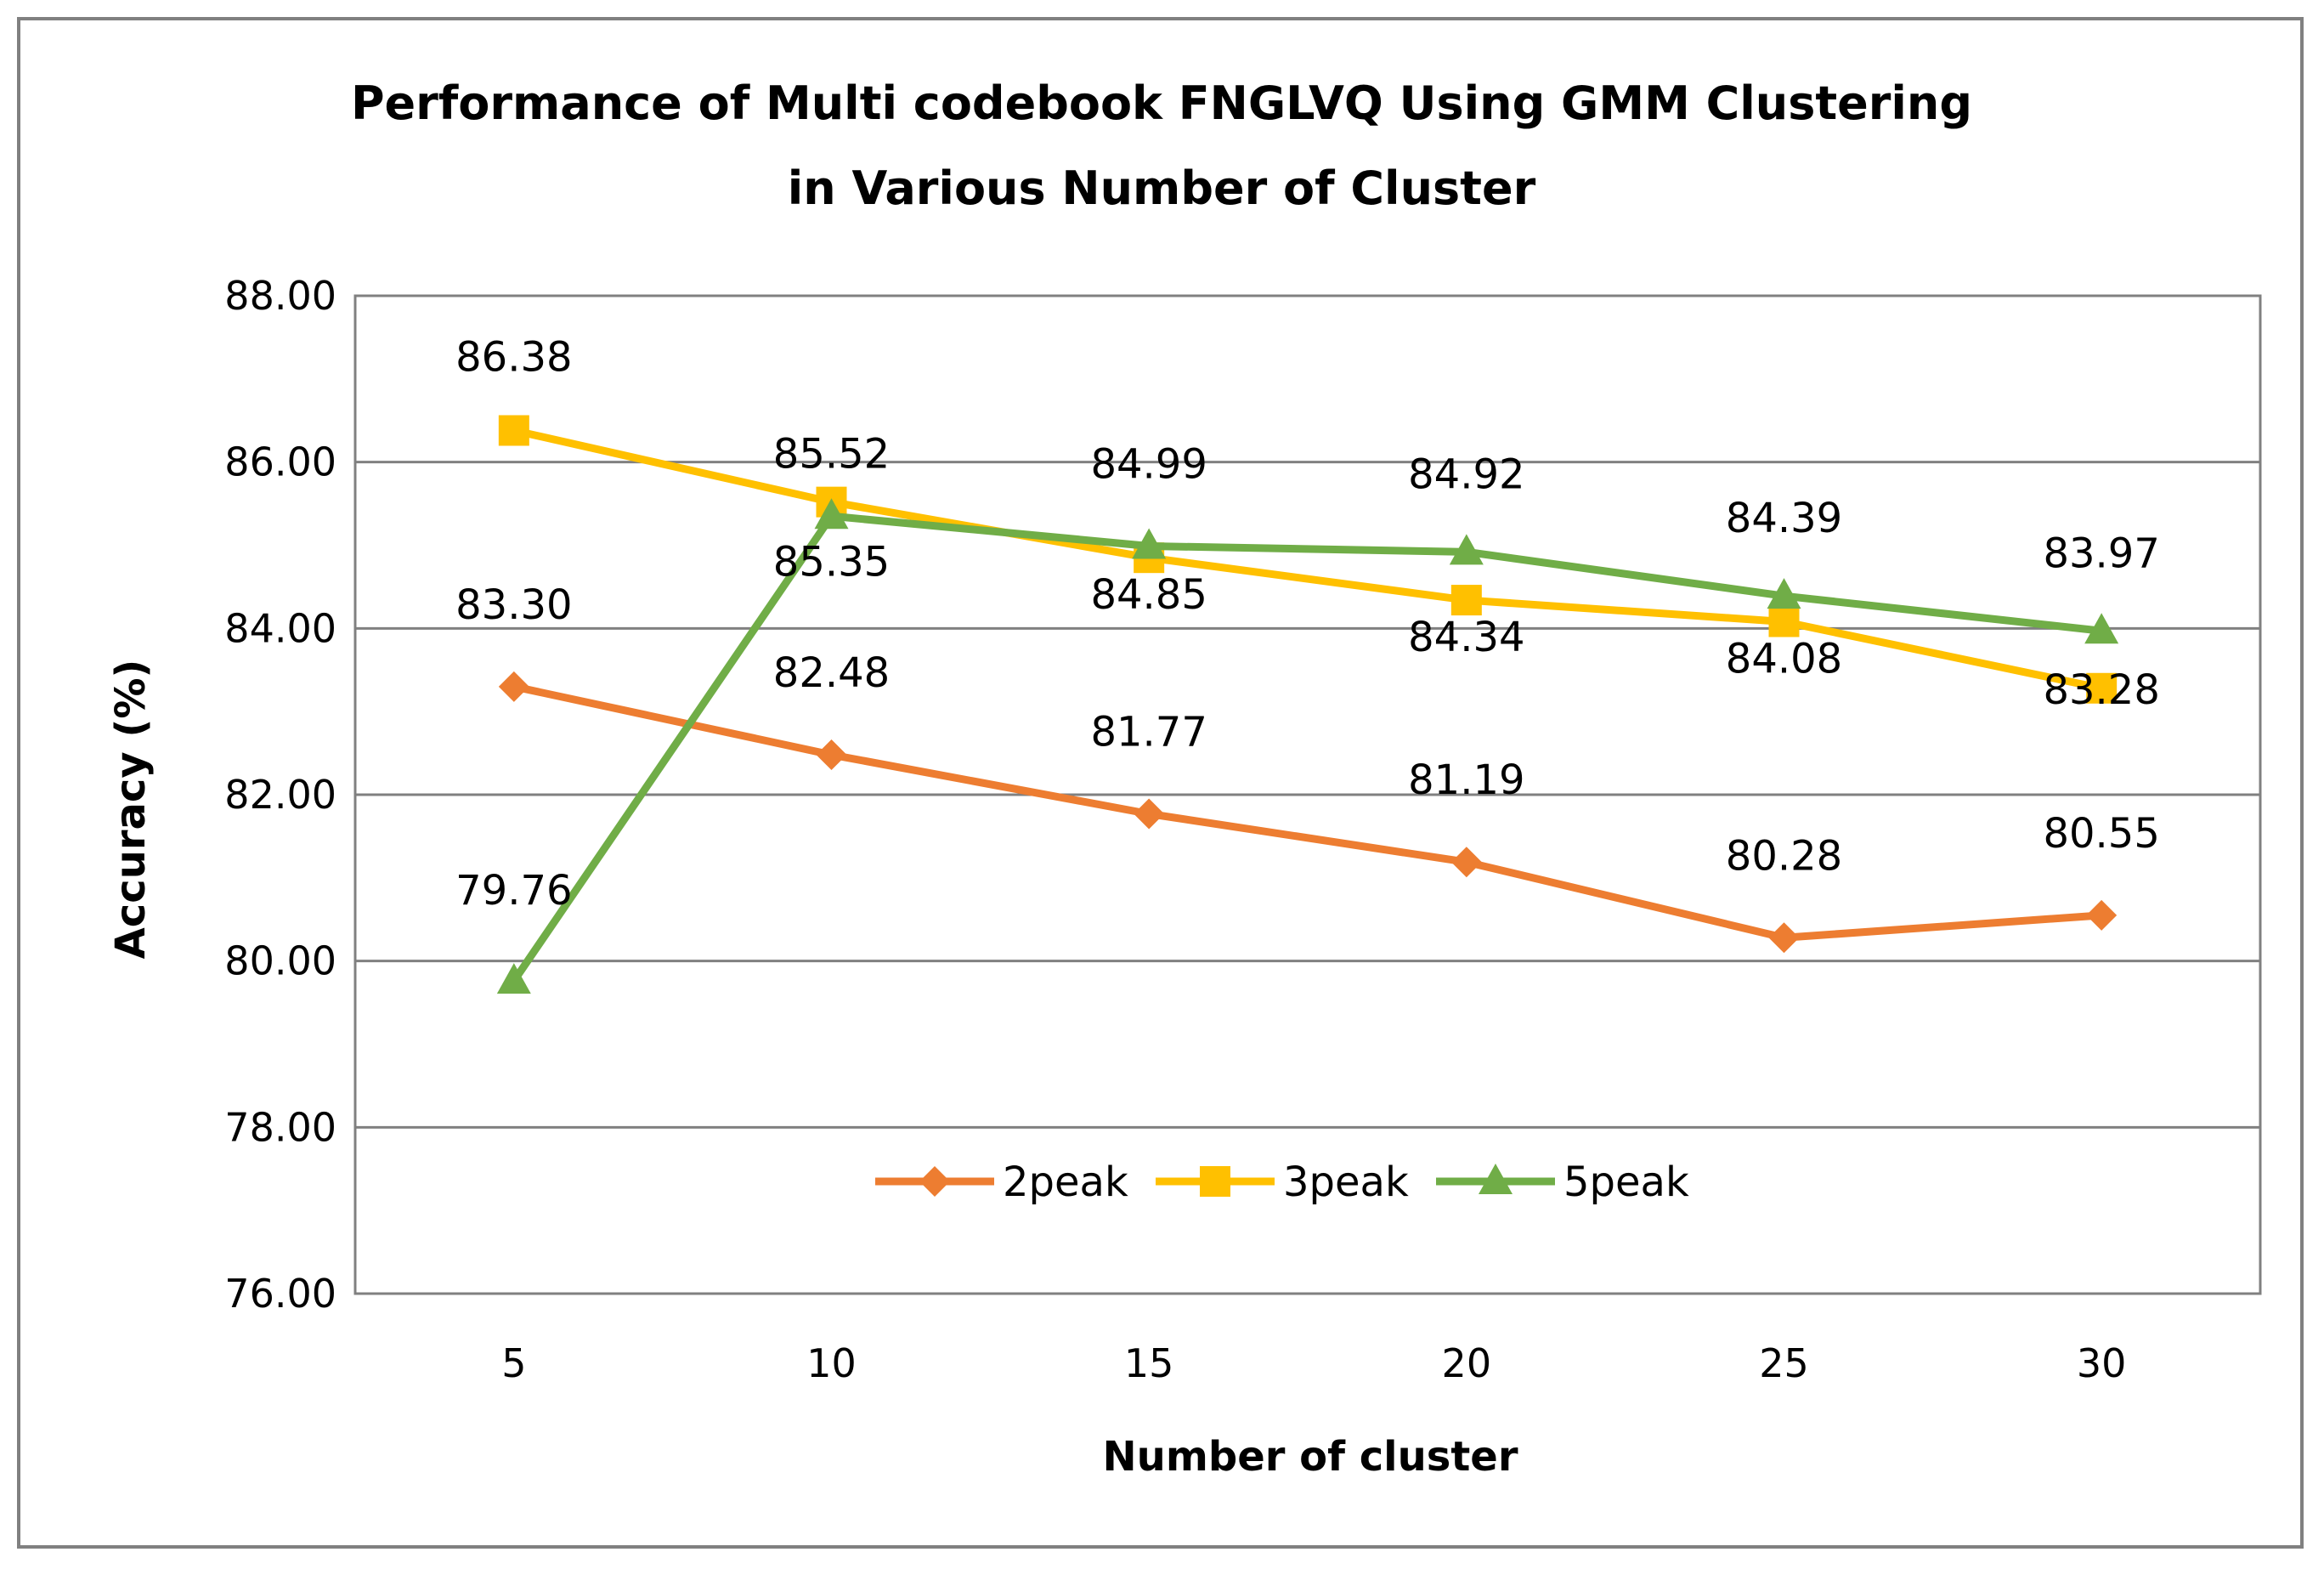 The width and height of the screenshot is (2324, 1569). Describe the element at coordinates (280, 961) in the screenshot. I see `y-tick-label: 80.00` at that location.